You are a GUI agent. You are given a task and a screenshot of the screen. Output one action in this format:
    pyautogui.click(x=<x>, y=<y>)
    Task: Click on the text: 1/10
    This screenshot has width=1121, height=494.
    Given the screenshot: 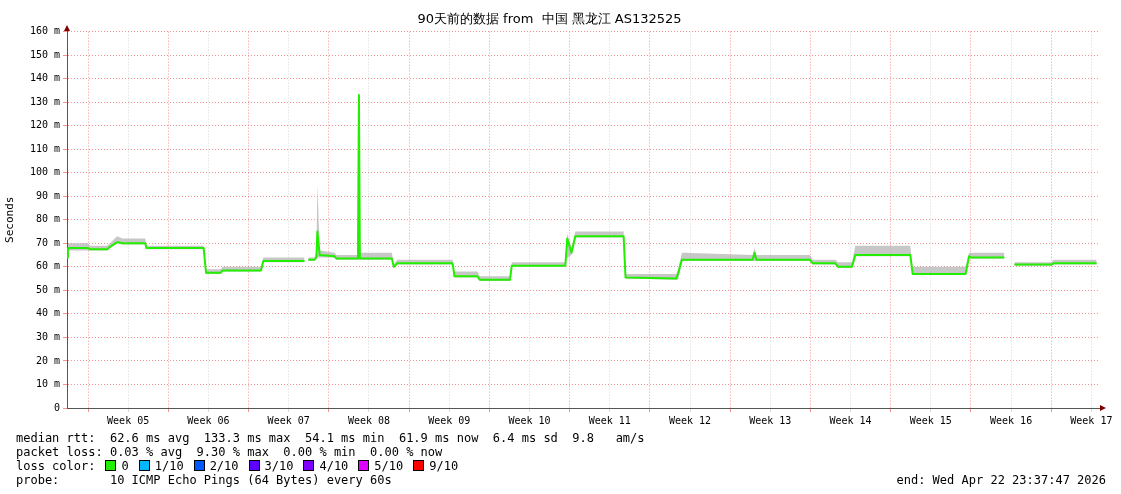 What is the action you would take?
    pyautogui.click(x=169, y=466)
    